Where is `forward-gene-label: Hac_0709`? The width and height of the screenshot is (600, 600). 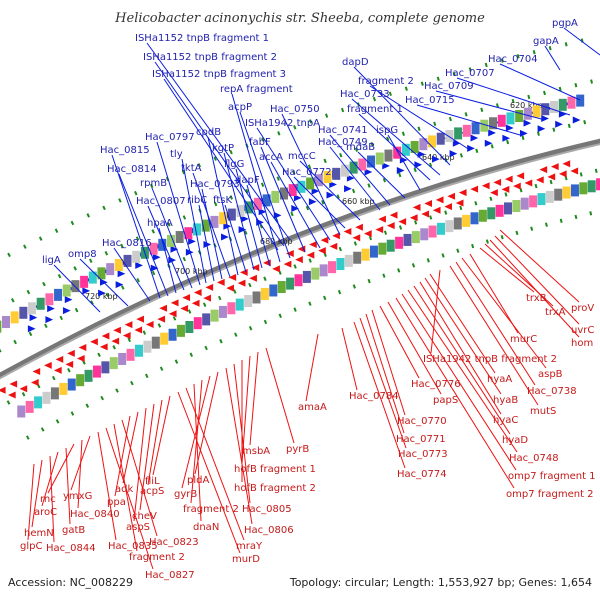 forward-gene-label: Hac_0709 is located at coordinates (449, 86).